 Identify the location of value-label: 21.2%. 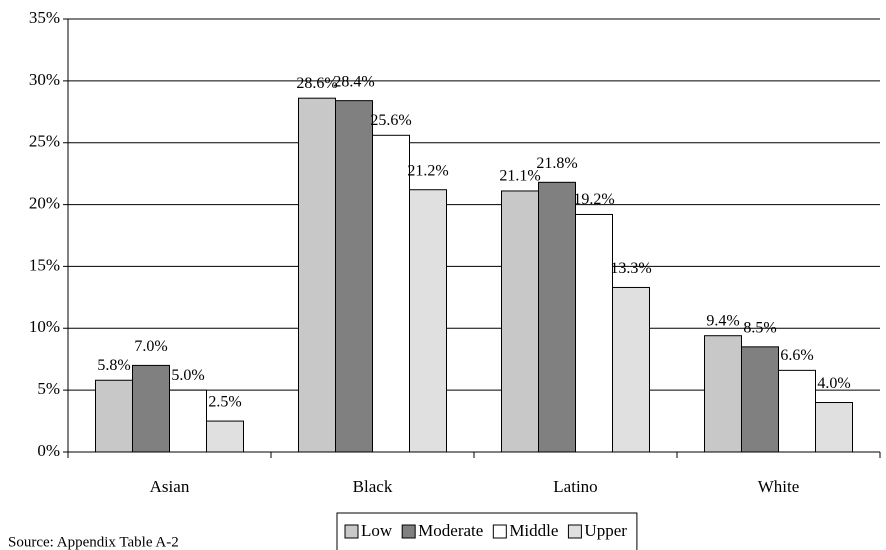
(427, 170).